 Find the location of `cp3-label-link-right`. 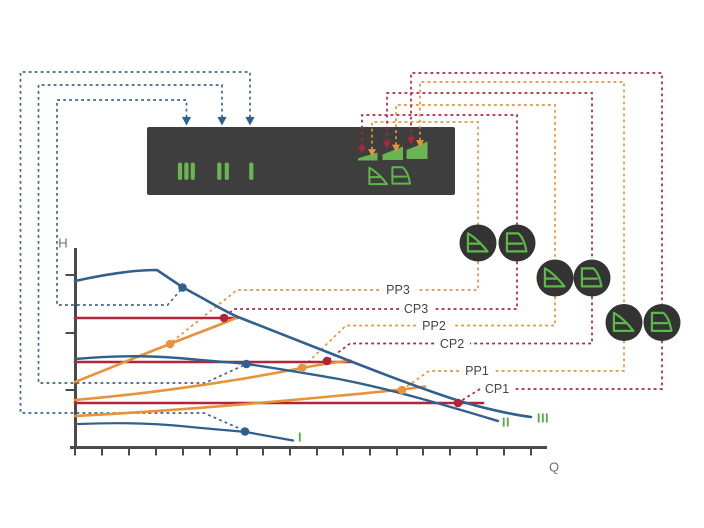

cp3-label-link-right is located at coordinates (476, 285).